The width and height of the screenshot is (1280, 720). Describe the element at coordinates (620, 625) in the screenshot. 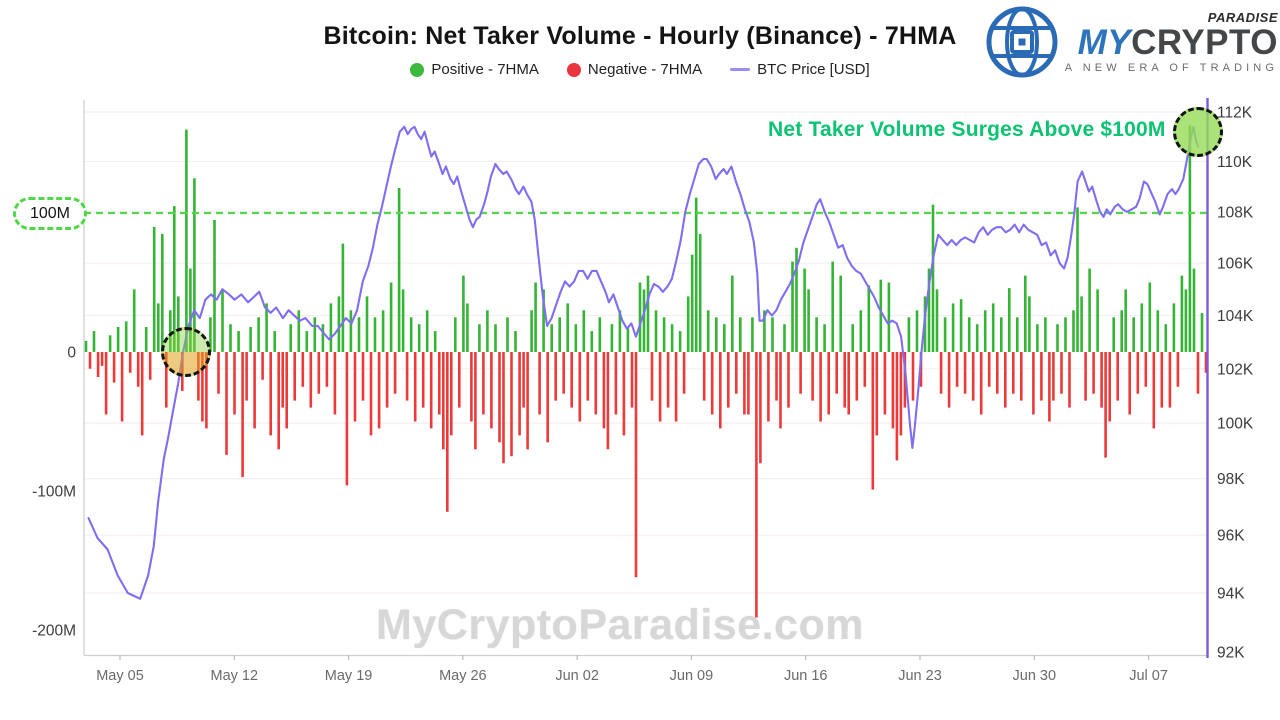

I see `watermark: MyCryptoParadise.com` at that location.